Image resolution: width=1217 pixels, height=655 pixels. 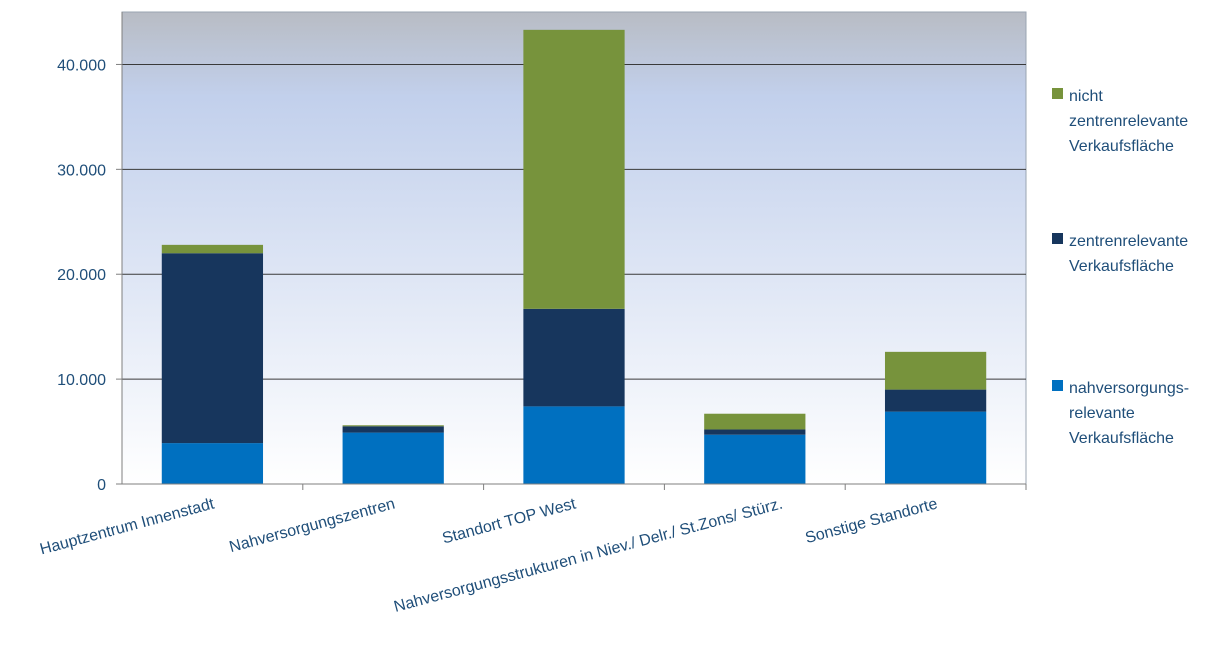 I want to click on x-tick-label: Sonstige Standorte, so click(x=871, y=521).